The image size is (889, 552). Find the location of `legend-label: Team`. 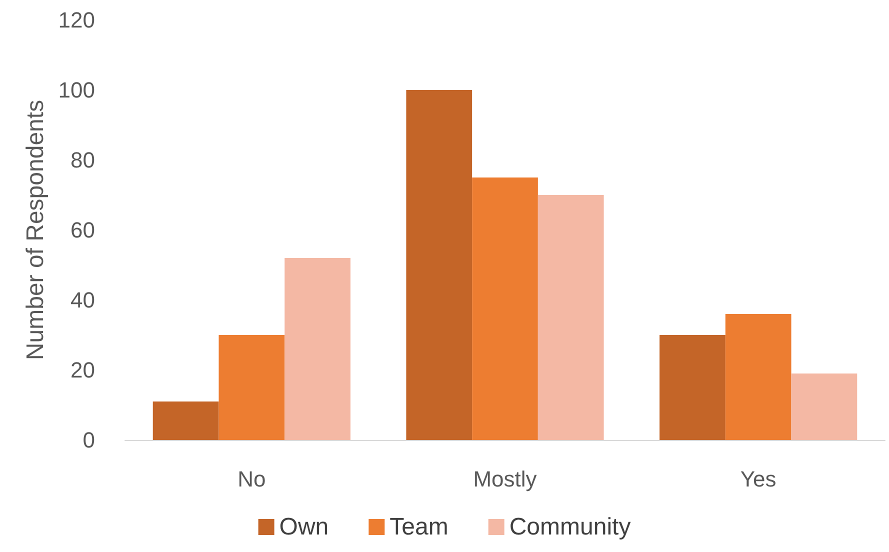

legend-label: Team is located at coordinates (419, 527).